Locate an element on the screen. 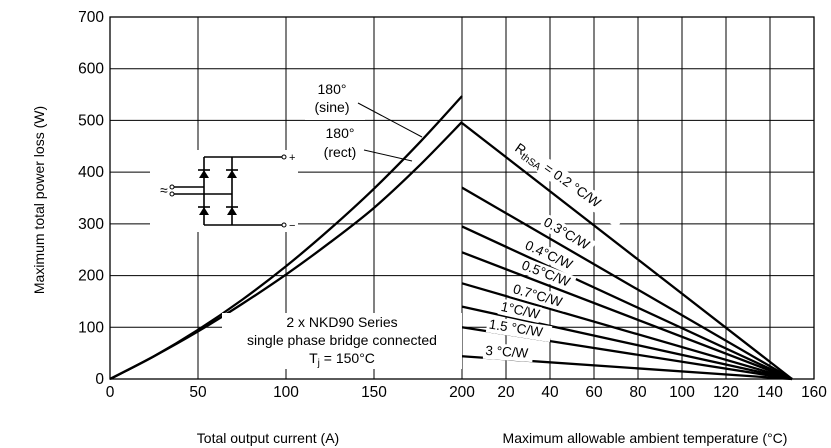  y-tick-label: 300 is located at coordinates (91, 224).